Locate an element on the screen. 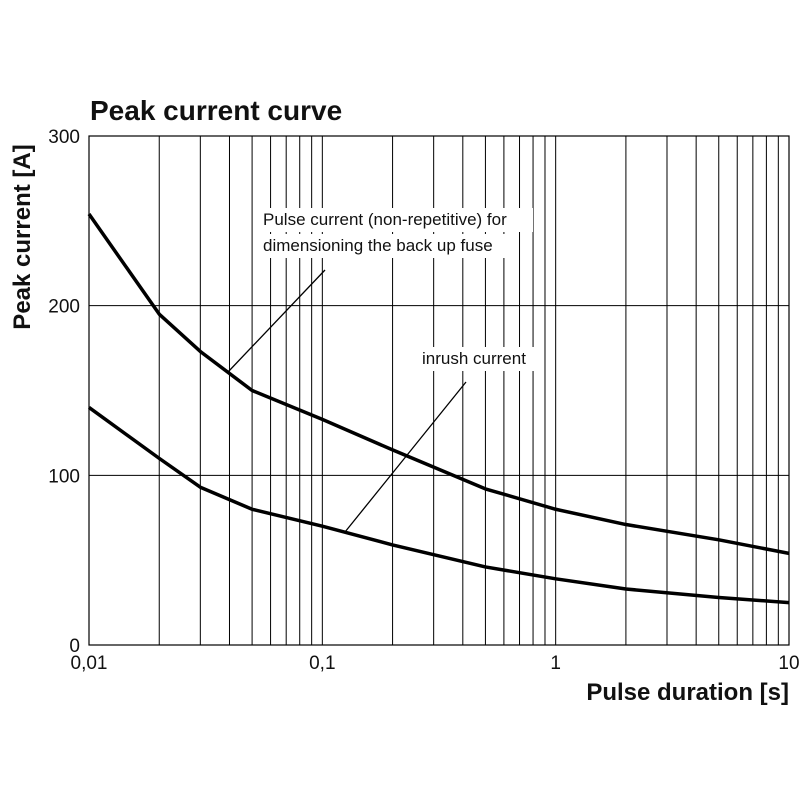  y-tick-label: 300 is located at coordinates (64, 137).